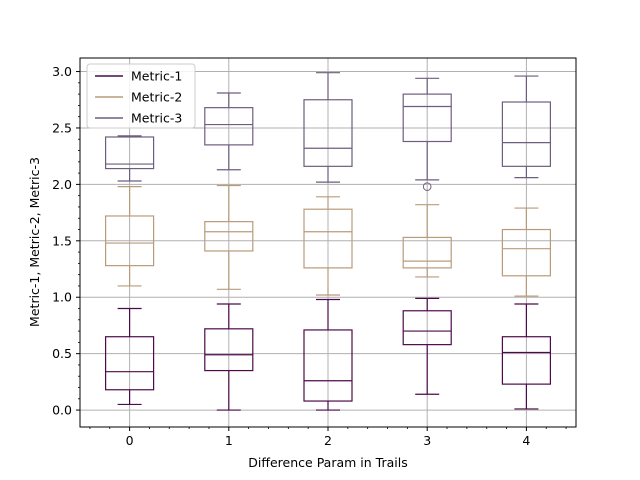 The width and height of the screenshot is (640, 480). Describe the element at coordinates (34, 242) in the screenshot. I see `y-axis-title: Metric-1, Metric-2, Metric-3` at that location.